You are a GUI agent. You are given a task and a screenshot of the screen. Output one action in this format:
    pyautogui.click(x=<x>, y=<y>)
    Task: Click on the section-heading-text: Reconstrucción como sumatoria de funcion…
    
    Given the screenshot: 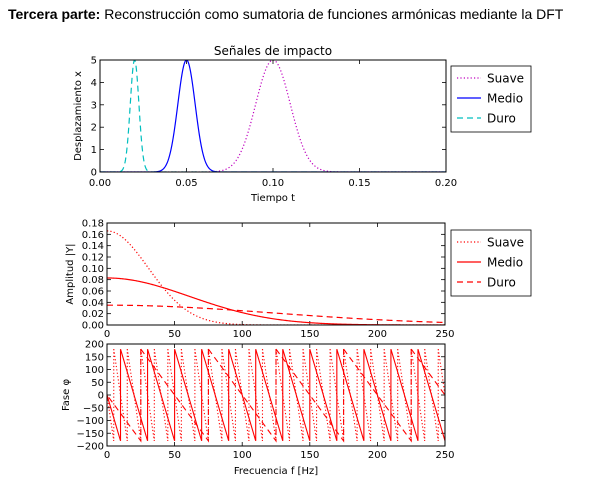 What is the action you would take?
    pyautogui.click(x=332, y=14)
    